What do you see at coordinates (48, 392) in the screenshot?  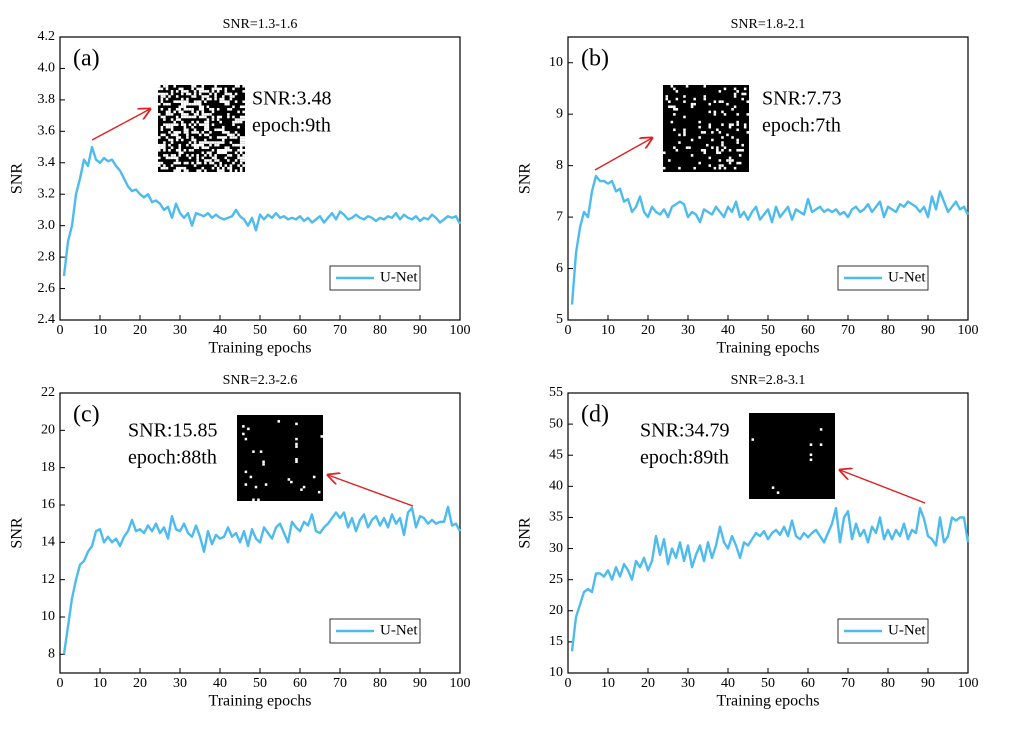 I see `y-tick-label: 22` at bounding box center [48, 392].